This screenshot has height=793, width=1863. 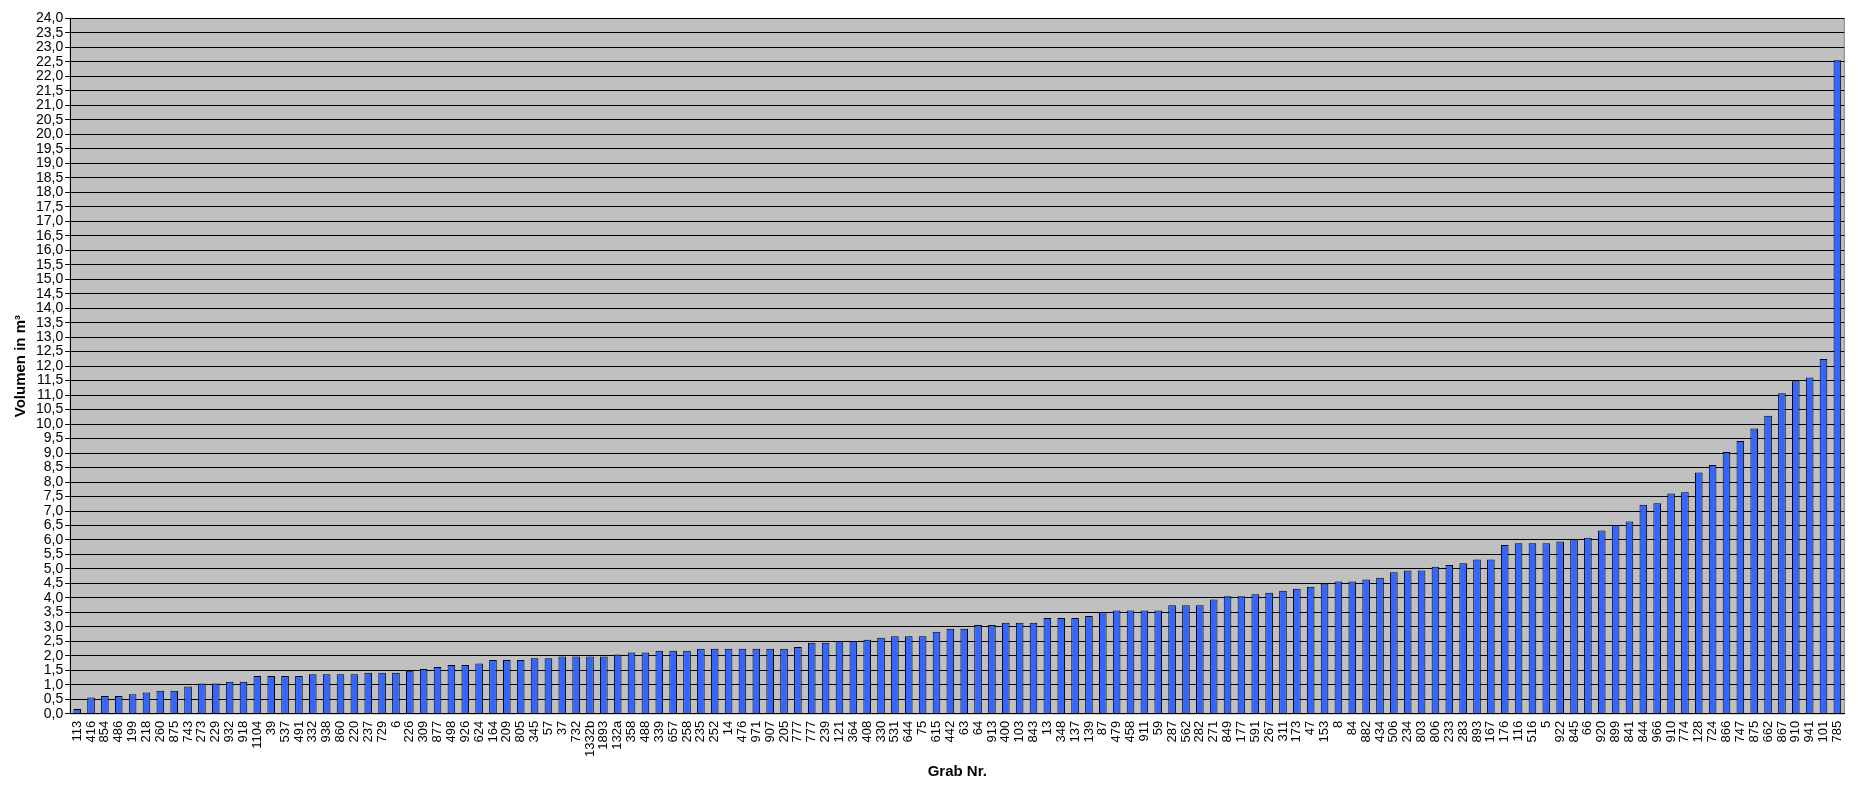 I want to click on x-tick-label: 442, so click(x=949, y=731).